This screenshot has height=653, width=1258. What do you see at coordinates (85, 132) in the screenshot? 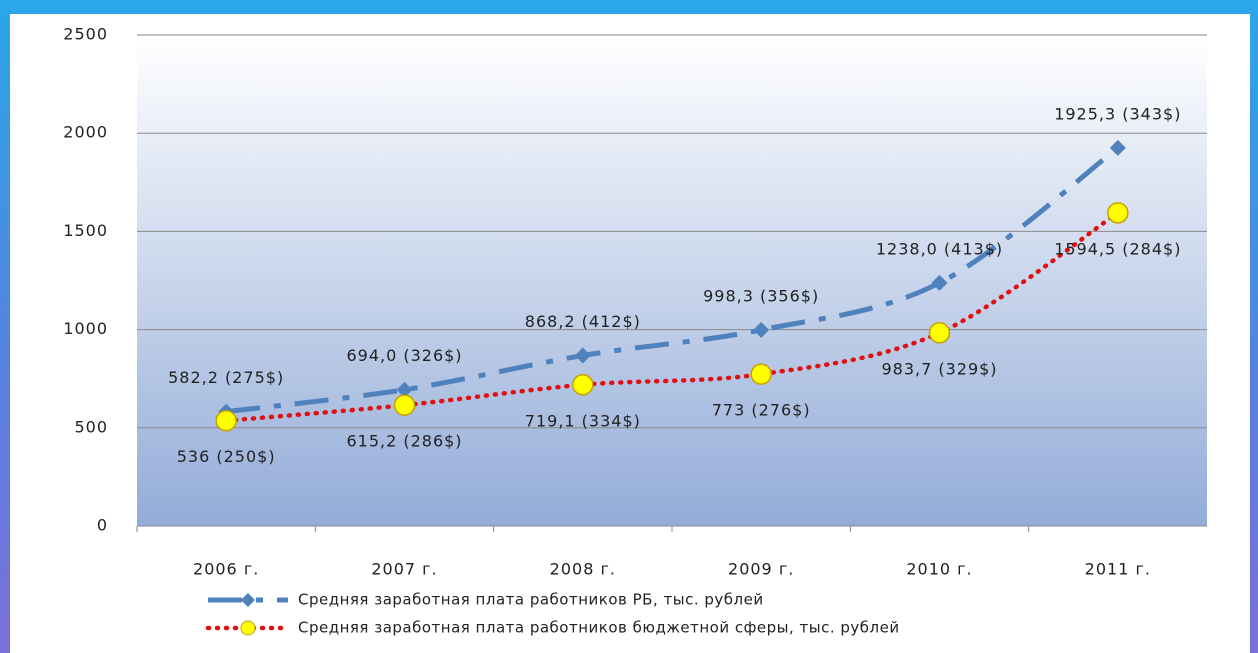
I see `y-tick-label: 2000` at bounding box center [85, 132].